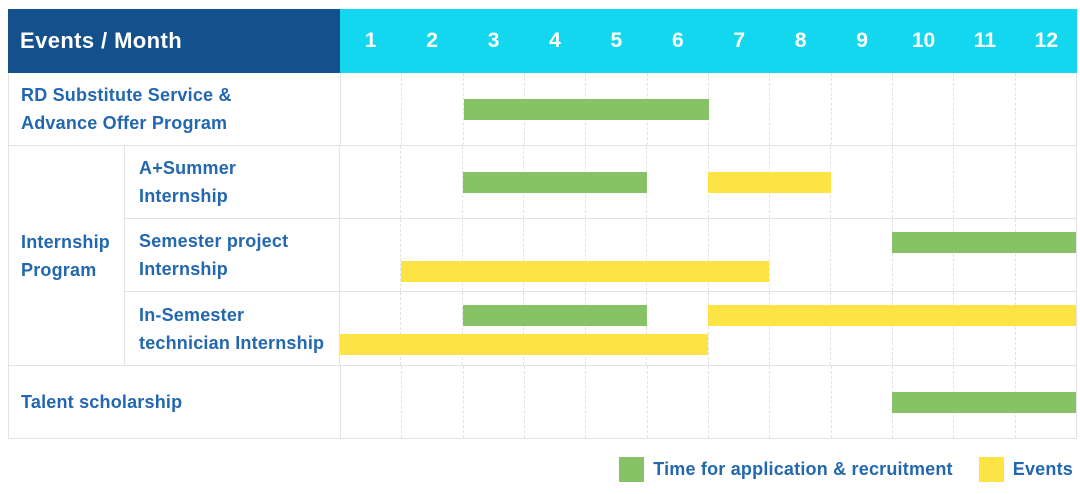  Describe the element at coordinates (632, 469) in the screenshot. I see `green-swatch-icon` at that location.